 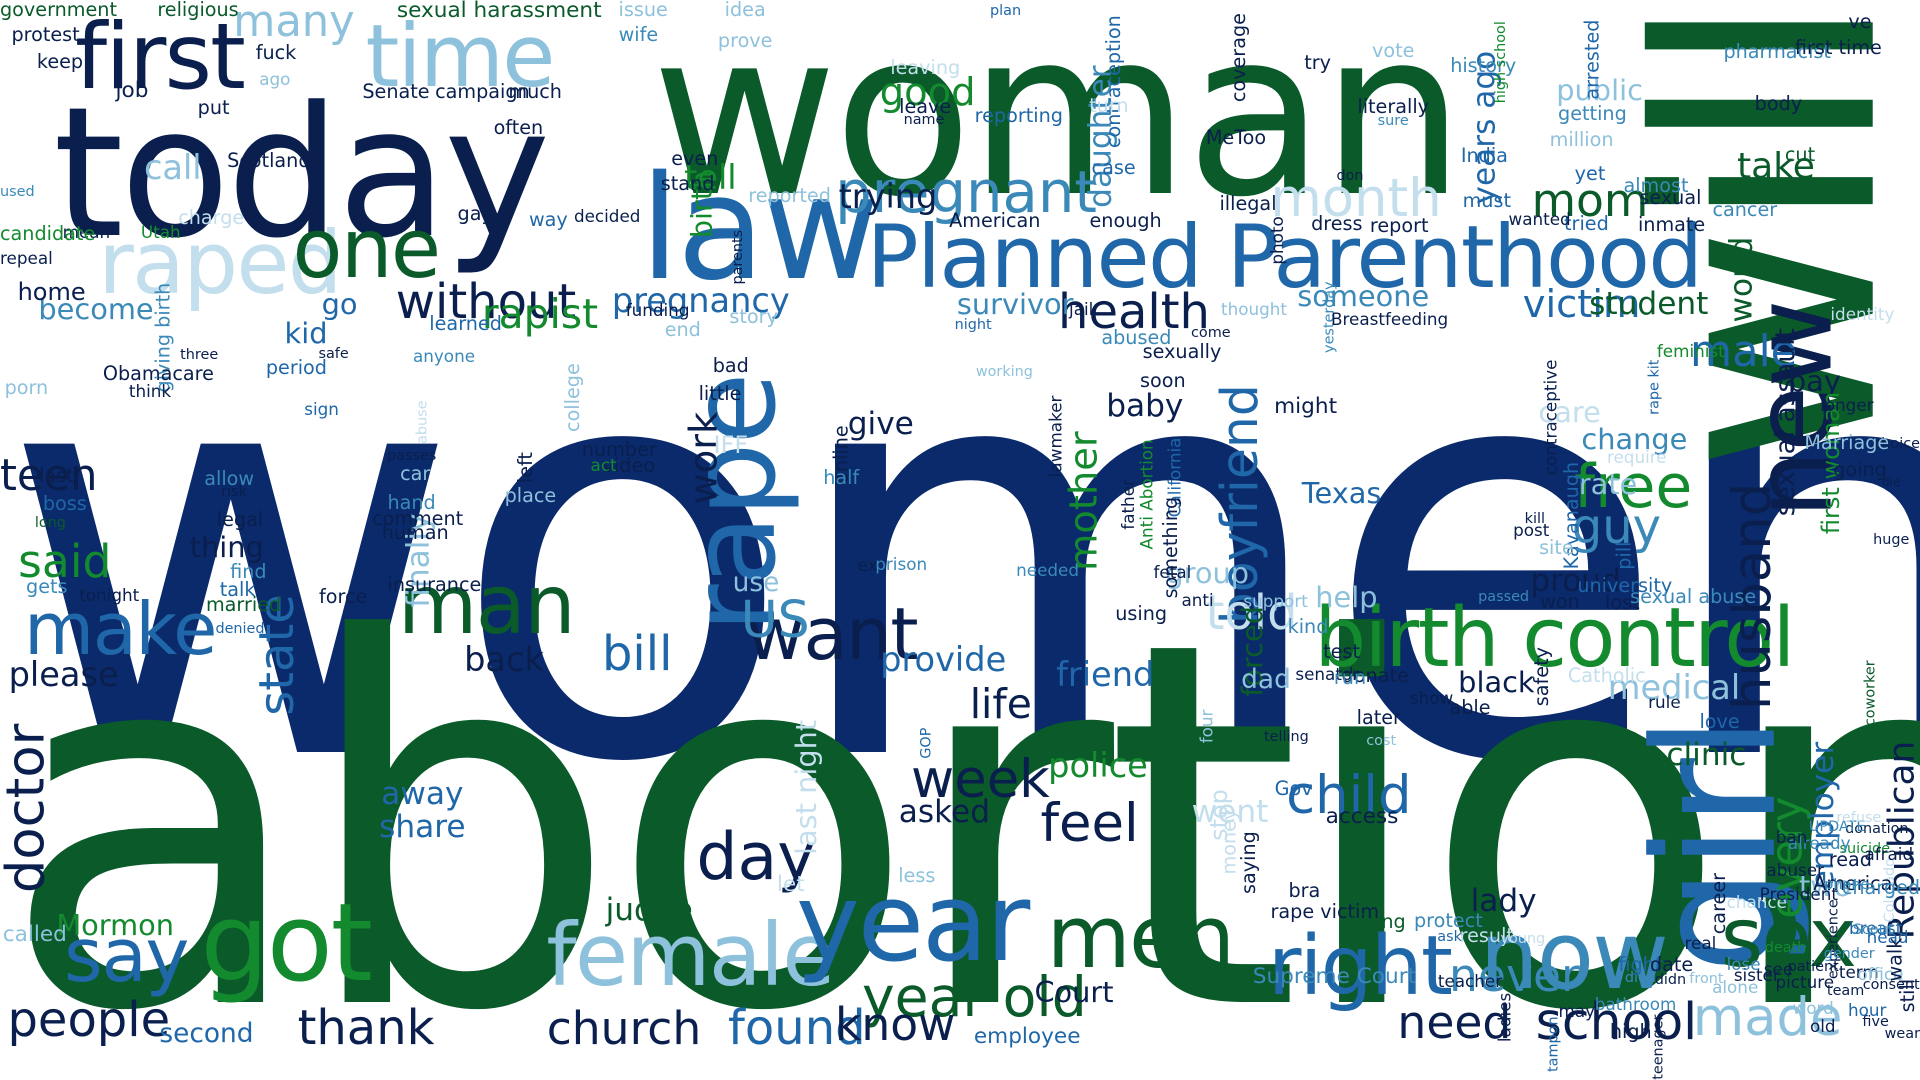 I want to click on word-little: little, so click(x=720, y=393).